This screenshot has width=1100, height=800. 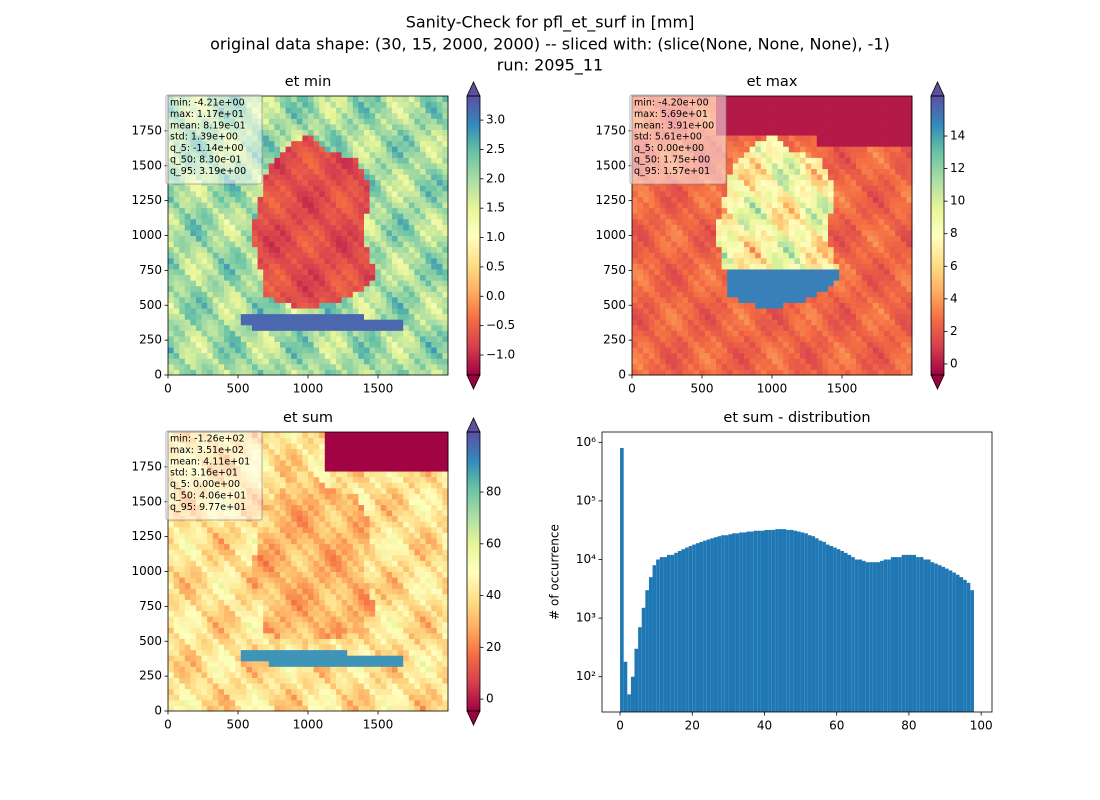 I want to click on y-tick-label: 500, so click(x=150, y=305).